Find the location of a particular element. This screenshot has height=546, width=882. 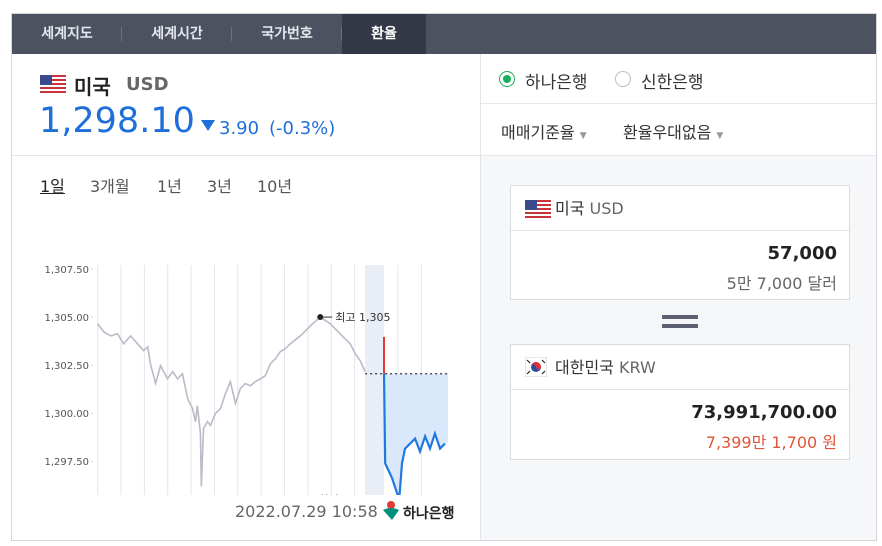

timestamp: 2022.07.29 10:58 is located at coordinates (306, 511).